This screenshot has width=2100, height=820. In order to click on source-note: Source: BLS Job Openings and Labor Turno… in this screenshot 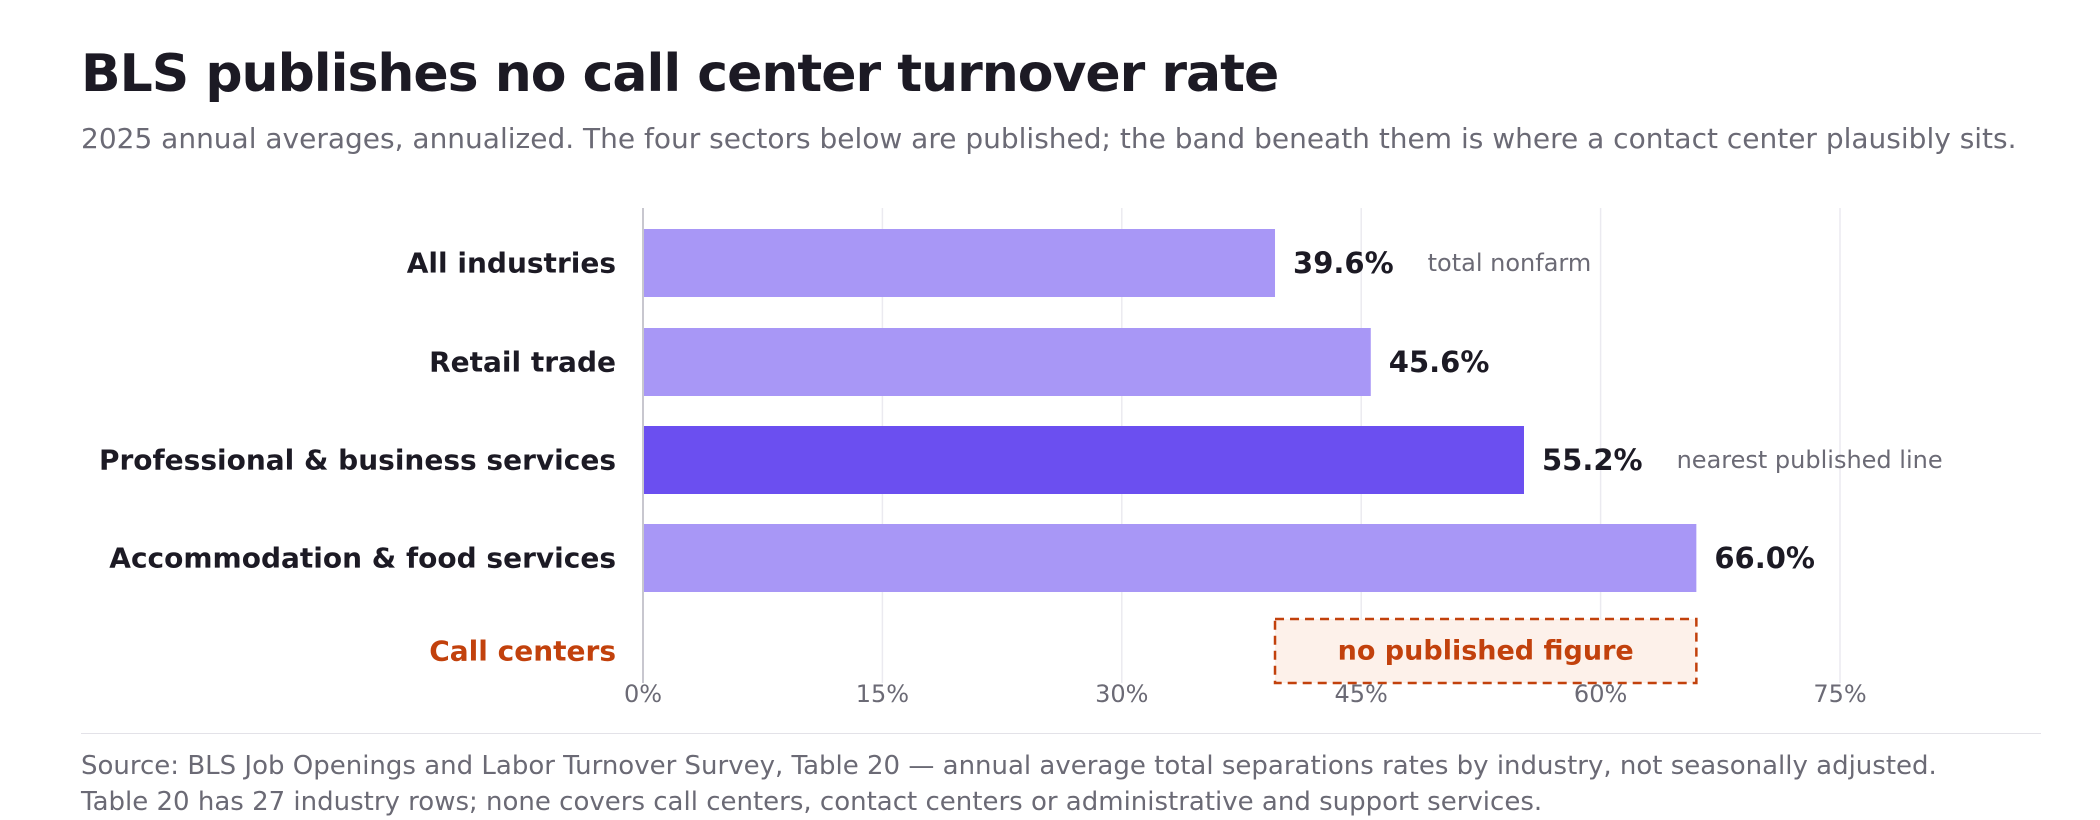, I will do `click(1009, 784)`.